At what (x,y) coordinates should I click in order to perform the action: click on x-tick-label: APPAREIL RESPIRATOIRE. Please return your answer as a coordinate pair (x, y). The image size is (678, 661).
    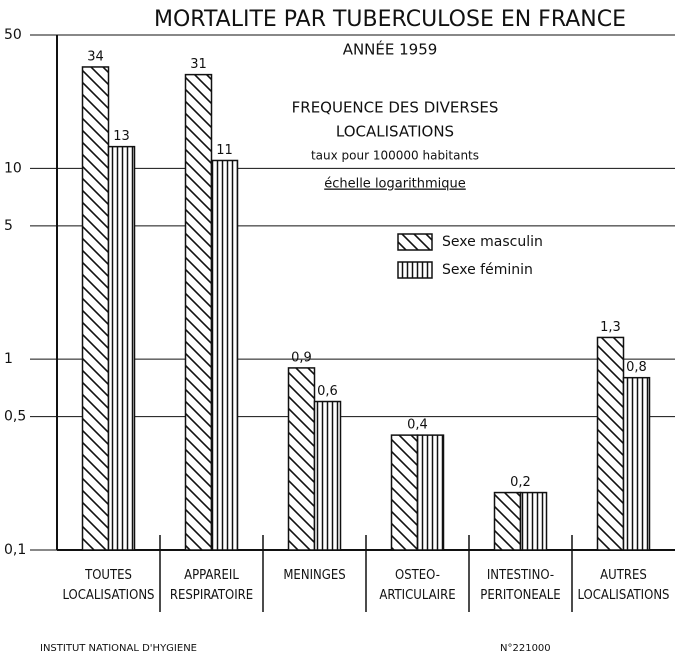
    Looking at the image, I should click on (211, 585).